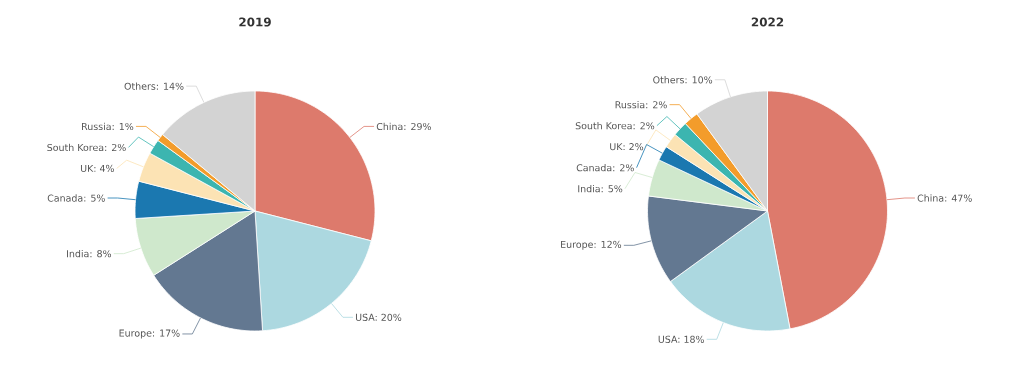  Describe the element at coordinates (681, 339) in the screenshot. I see `slice-label: USA: 18%` at that location.